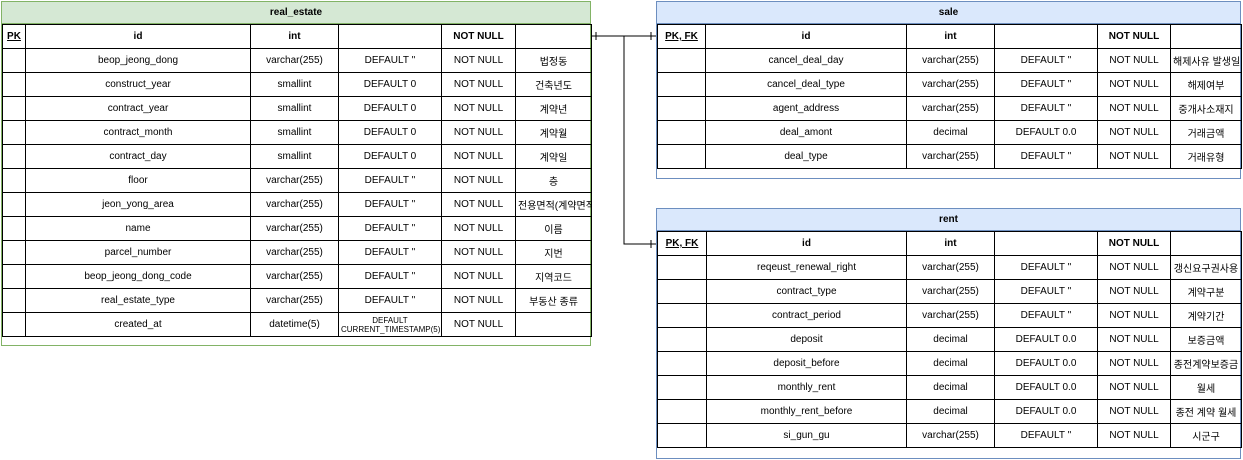 This screenshot has width=1243, height=460. I want to click on column-comment-cell: 건축년도, so click(553, 84).